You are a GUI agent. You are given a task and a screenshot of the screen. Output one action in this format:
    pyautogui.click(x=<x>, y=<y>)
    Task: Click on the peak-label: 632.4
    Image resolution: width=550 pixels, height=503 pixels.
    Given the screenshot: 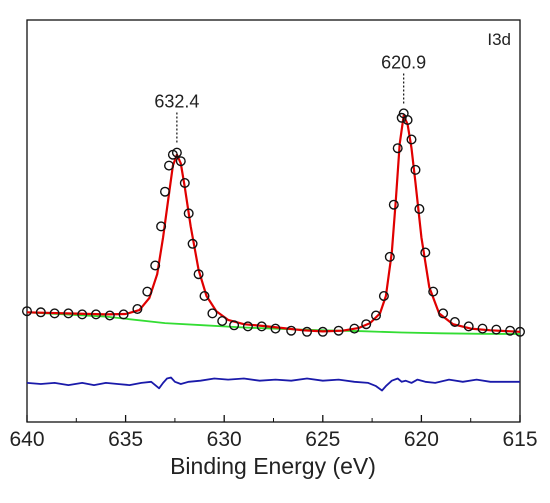 What is the action you would take?
    pyautogui.click(x=176, y=102)
    